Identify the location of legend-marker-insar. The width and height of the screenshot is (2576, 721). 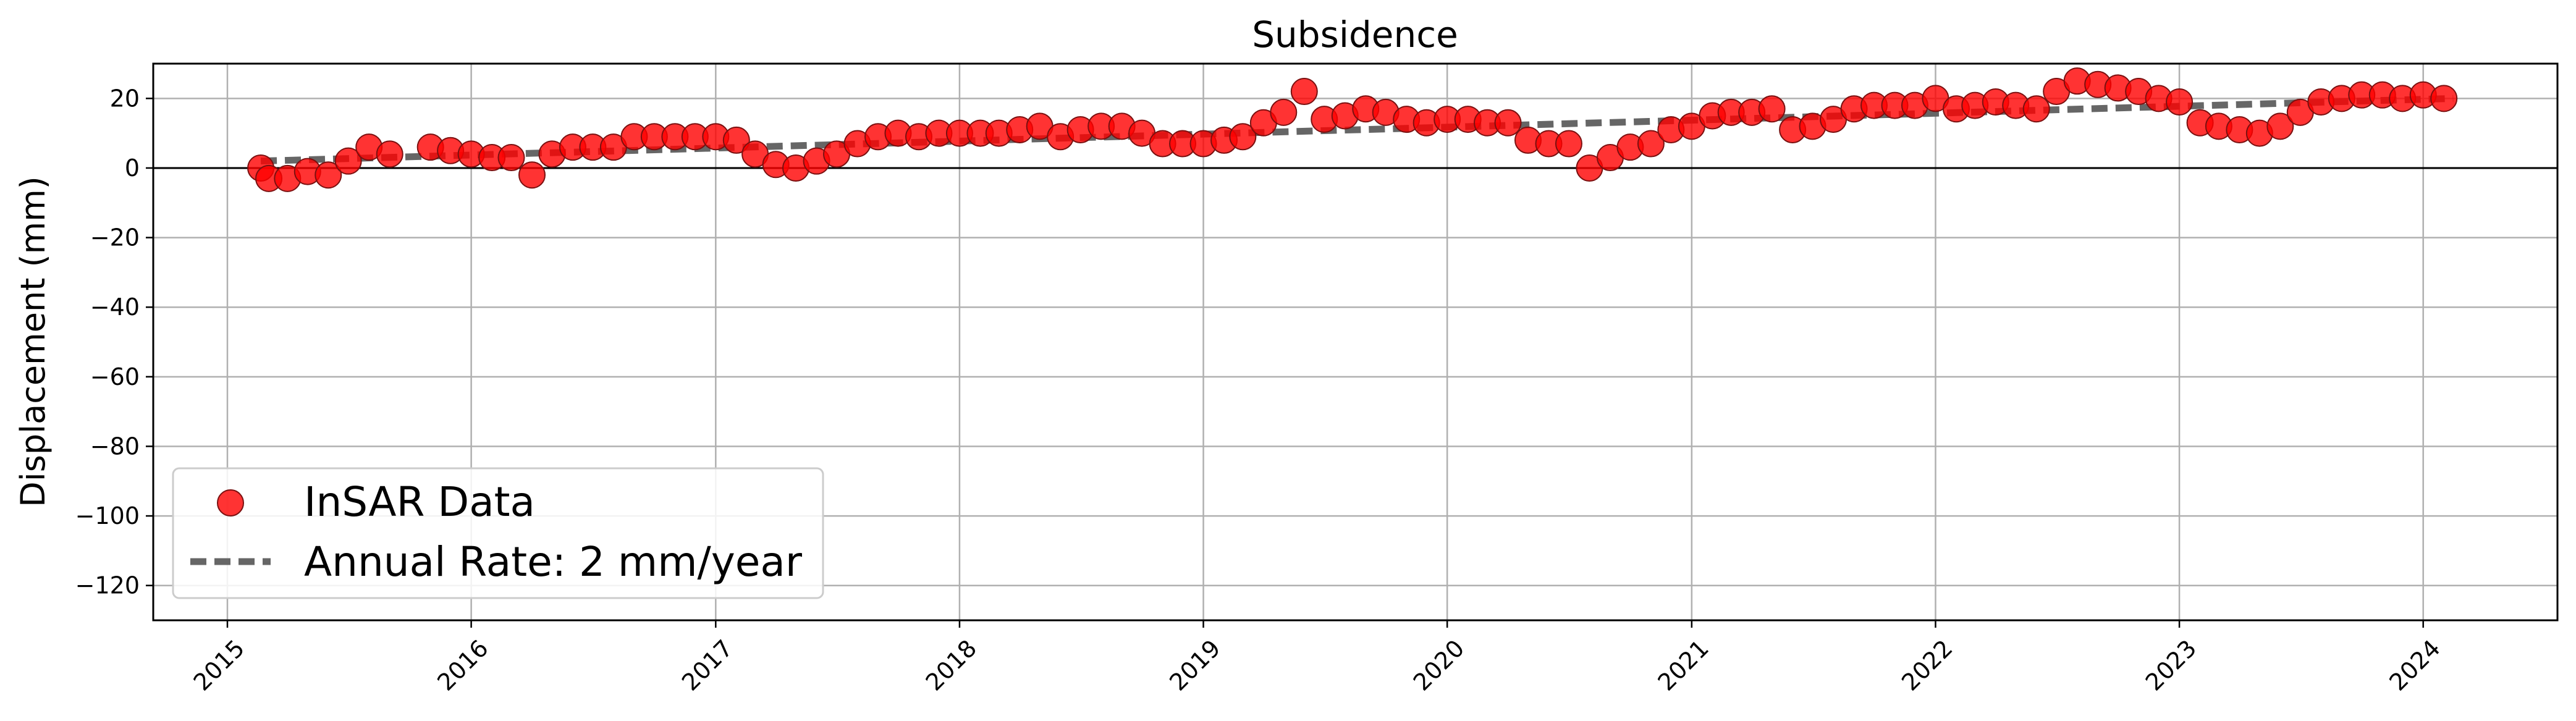
(230, 503).